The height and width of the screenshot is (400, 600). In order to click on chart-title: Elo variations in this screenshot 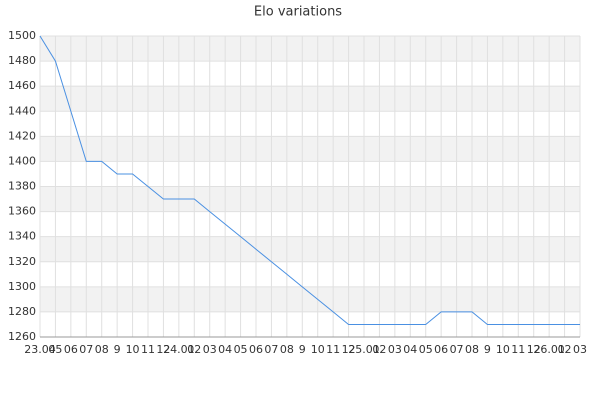, I will do `click(298, 12)`.